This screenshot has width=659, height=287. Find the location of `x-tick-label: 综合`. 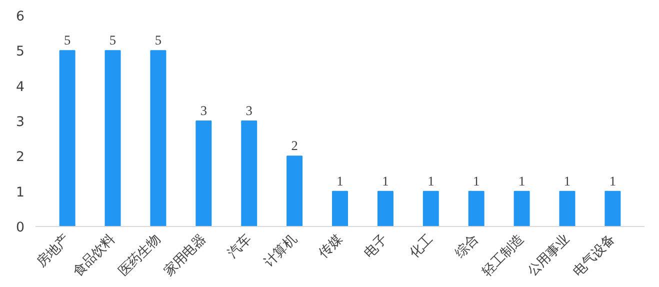

x-tick-label: 综合 is located at coordinates (467, 247).